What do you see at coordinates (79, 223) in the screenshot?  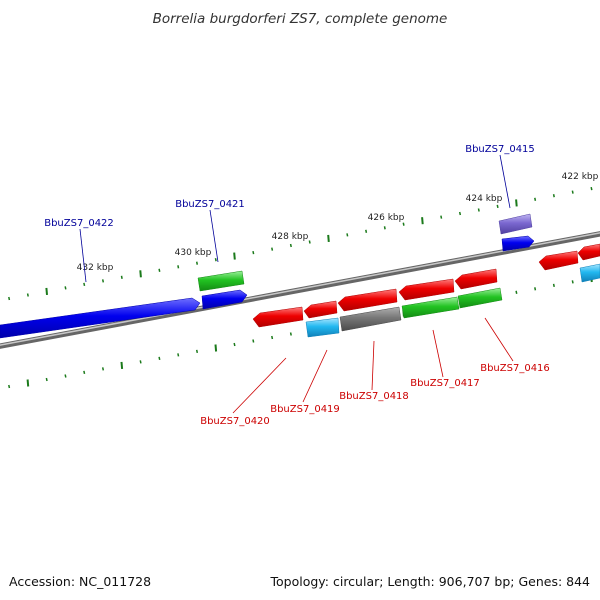 I see `gene-label-0422: BbuZS7_0422` at bounding box center [79, 223].